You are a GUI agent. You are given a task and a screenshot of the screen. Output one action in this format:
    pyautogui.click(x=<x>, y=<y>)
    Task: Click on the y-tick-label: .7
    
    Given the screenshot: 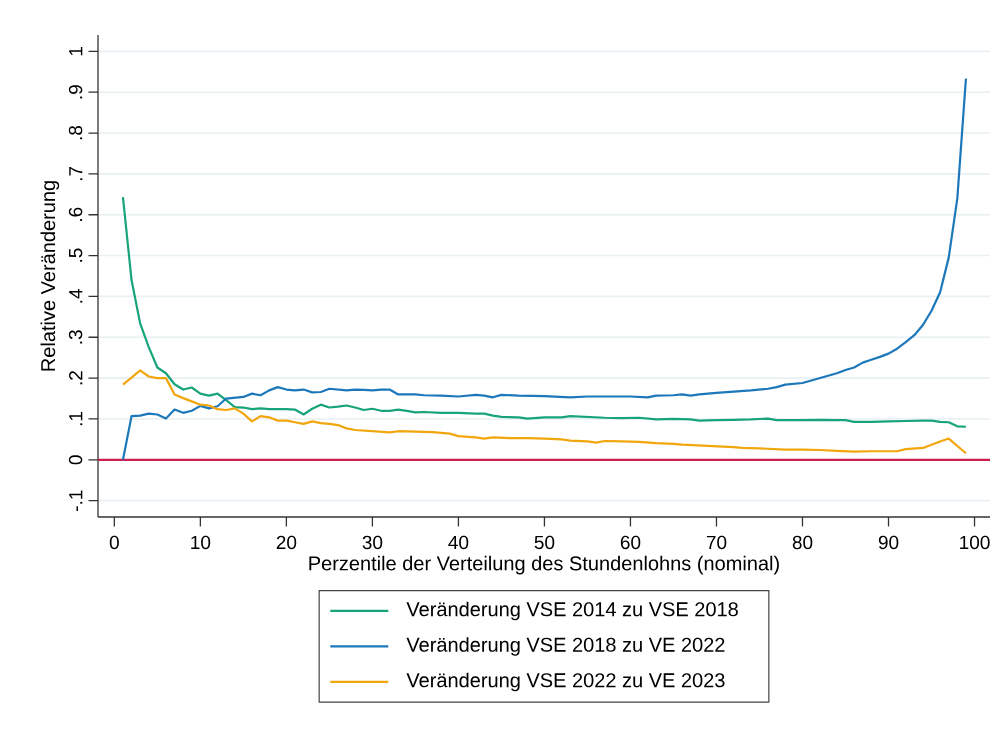 What is the action you would take?
    pyautogui.click(x=76, y=173)
    